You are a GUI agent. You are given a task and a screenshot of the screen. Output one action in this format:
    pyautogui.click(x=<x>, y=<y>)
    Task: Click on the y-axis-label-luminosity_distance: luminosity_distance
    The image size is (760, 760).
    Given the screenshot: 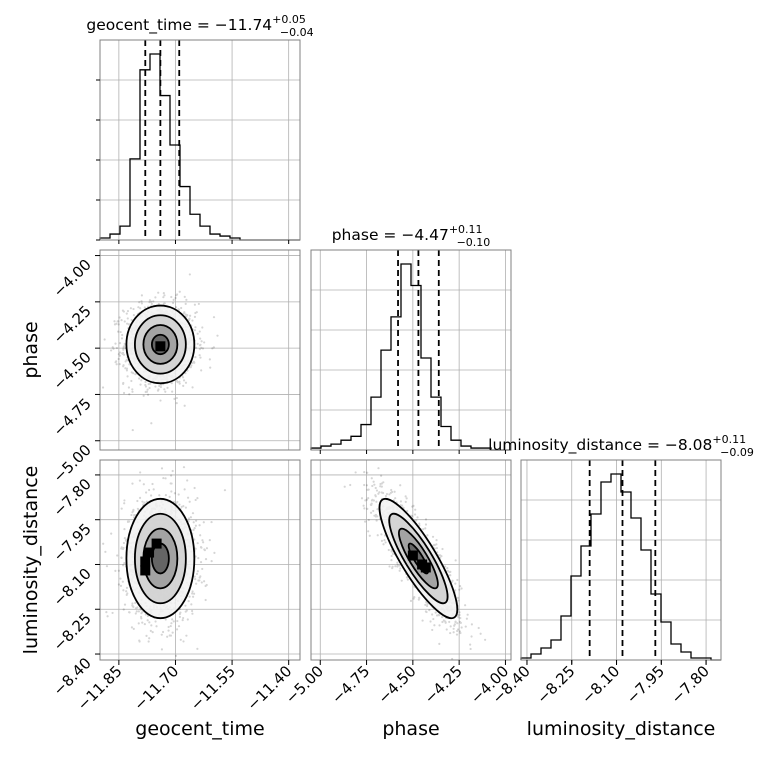 What is the action you would take?
    pyautogui.click(x=31, y=560)
    